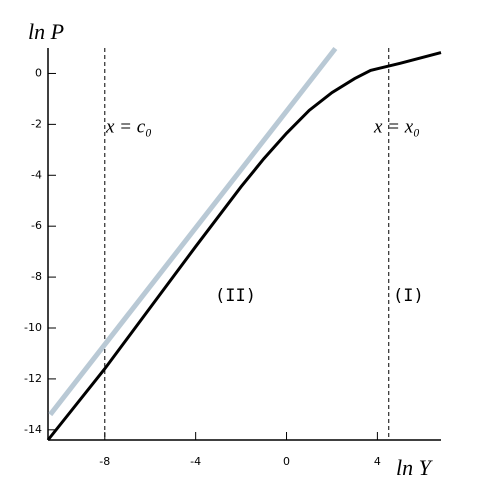 This screenshot has width=491, height=495. I want to click on annotation: x = c₀, so click(128, 126).